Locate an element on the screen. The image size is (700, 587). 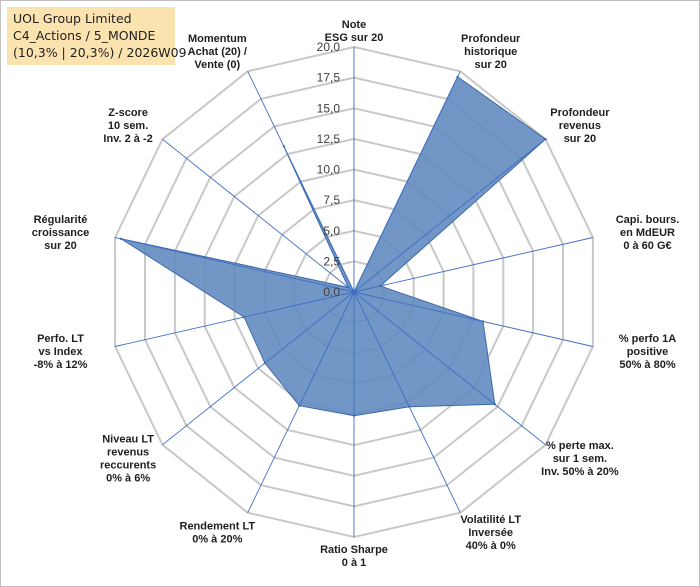
axis-label-line: vs Index is located at coordinates (60, 352).